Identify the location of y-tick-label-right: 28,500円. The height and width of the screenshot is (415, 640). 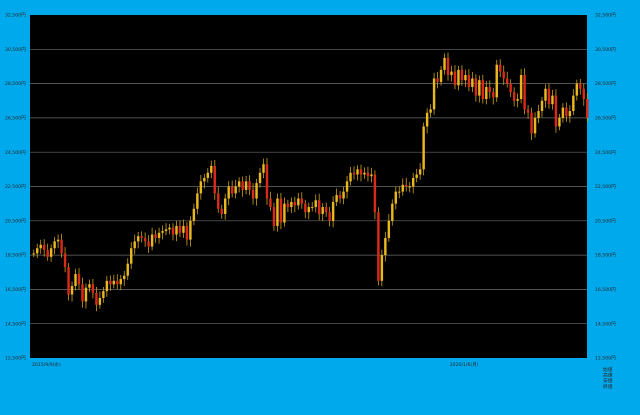
(605, 84).